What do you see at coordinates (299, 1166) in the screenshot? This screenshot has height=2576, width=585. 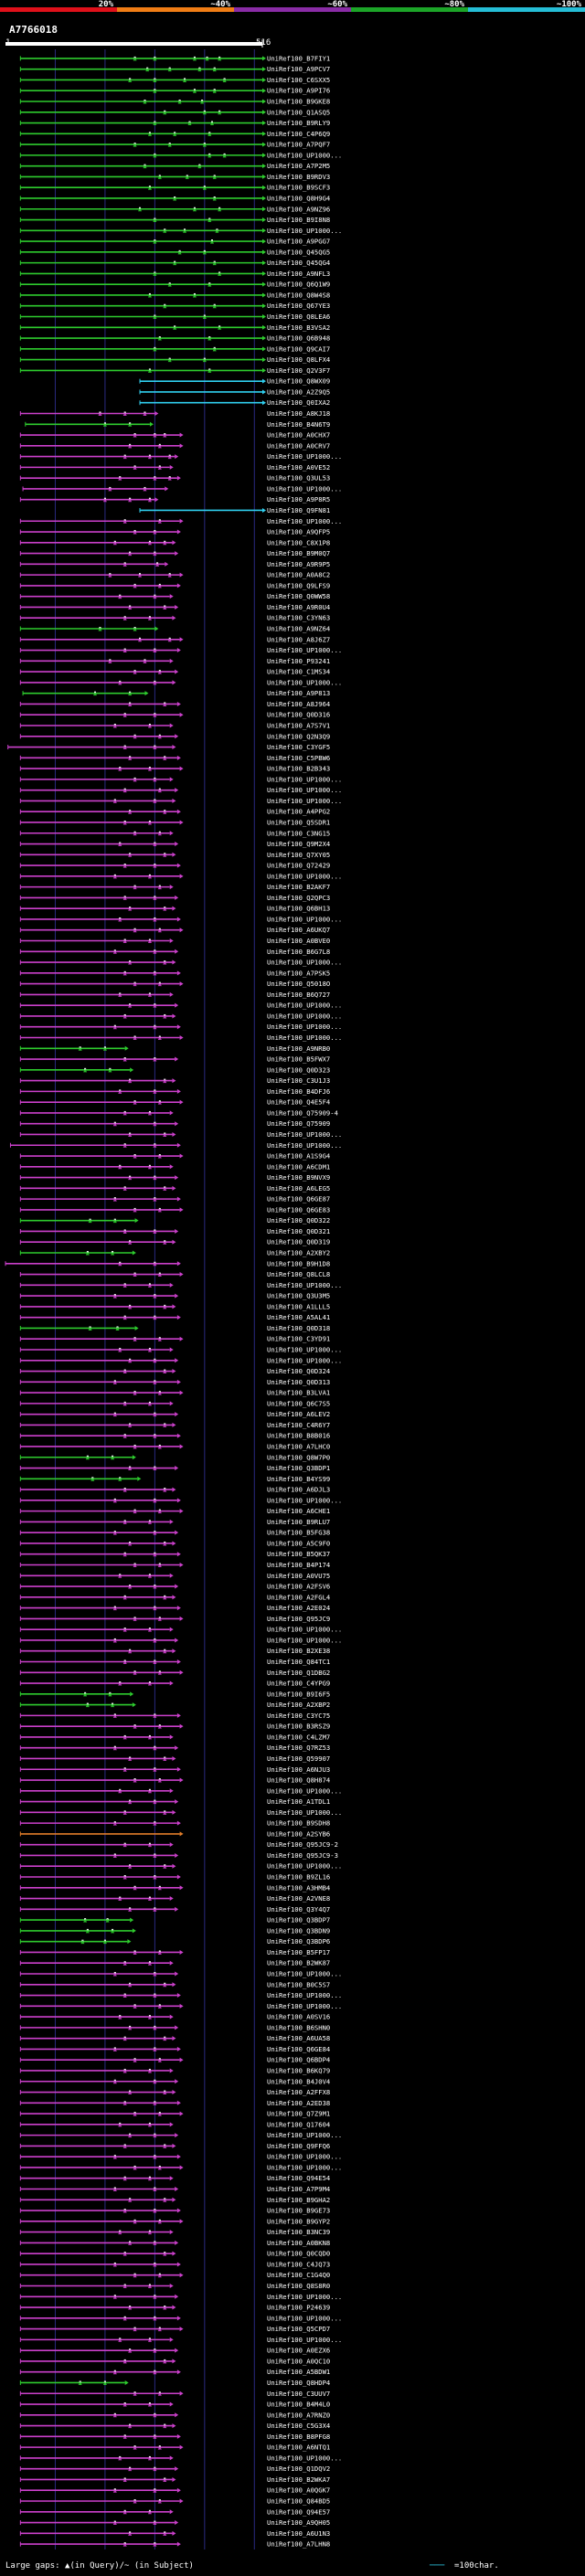 I see `hit-label: UniRef100_A6CDM1` at bounding box center [299, 1166].